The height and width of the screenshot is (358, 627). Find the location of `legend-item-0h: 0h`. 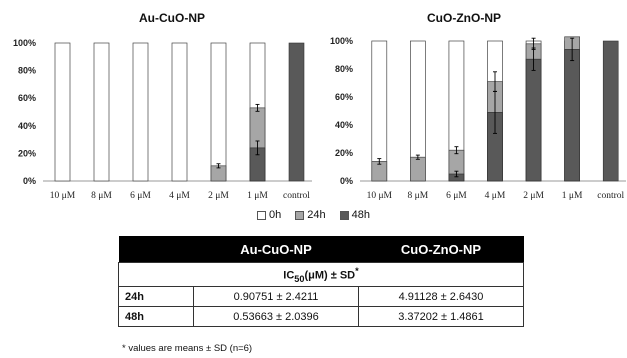

legend-item-0h: 0h is located at coordinates (269, 215).